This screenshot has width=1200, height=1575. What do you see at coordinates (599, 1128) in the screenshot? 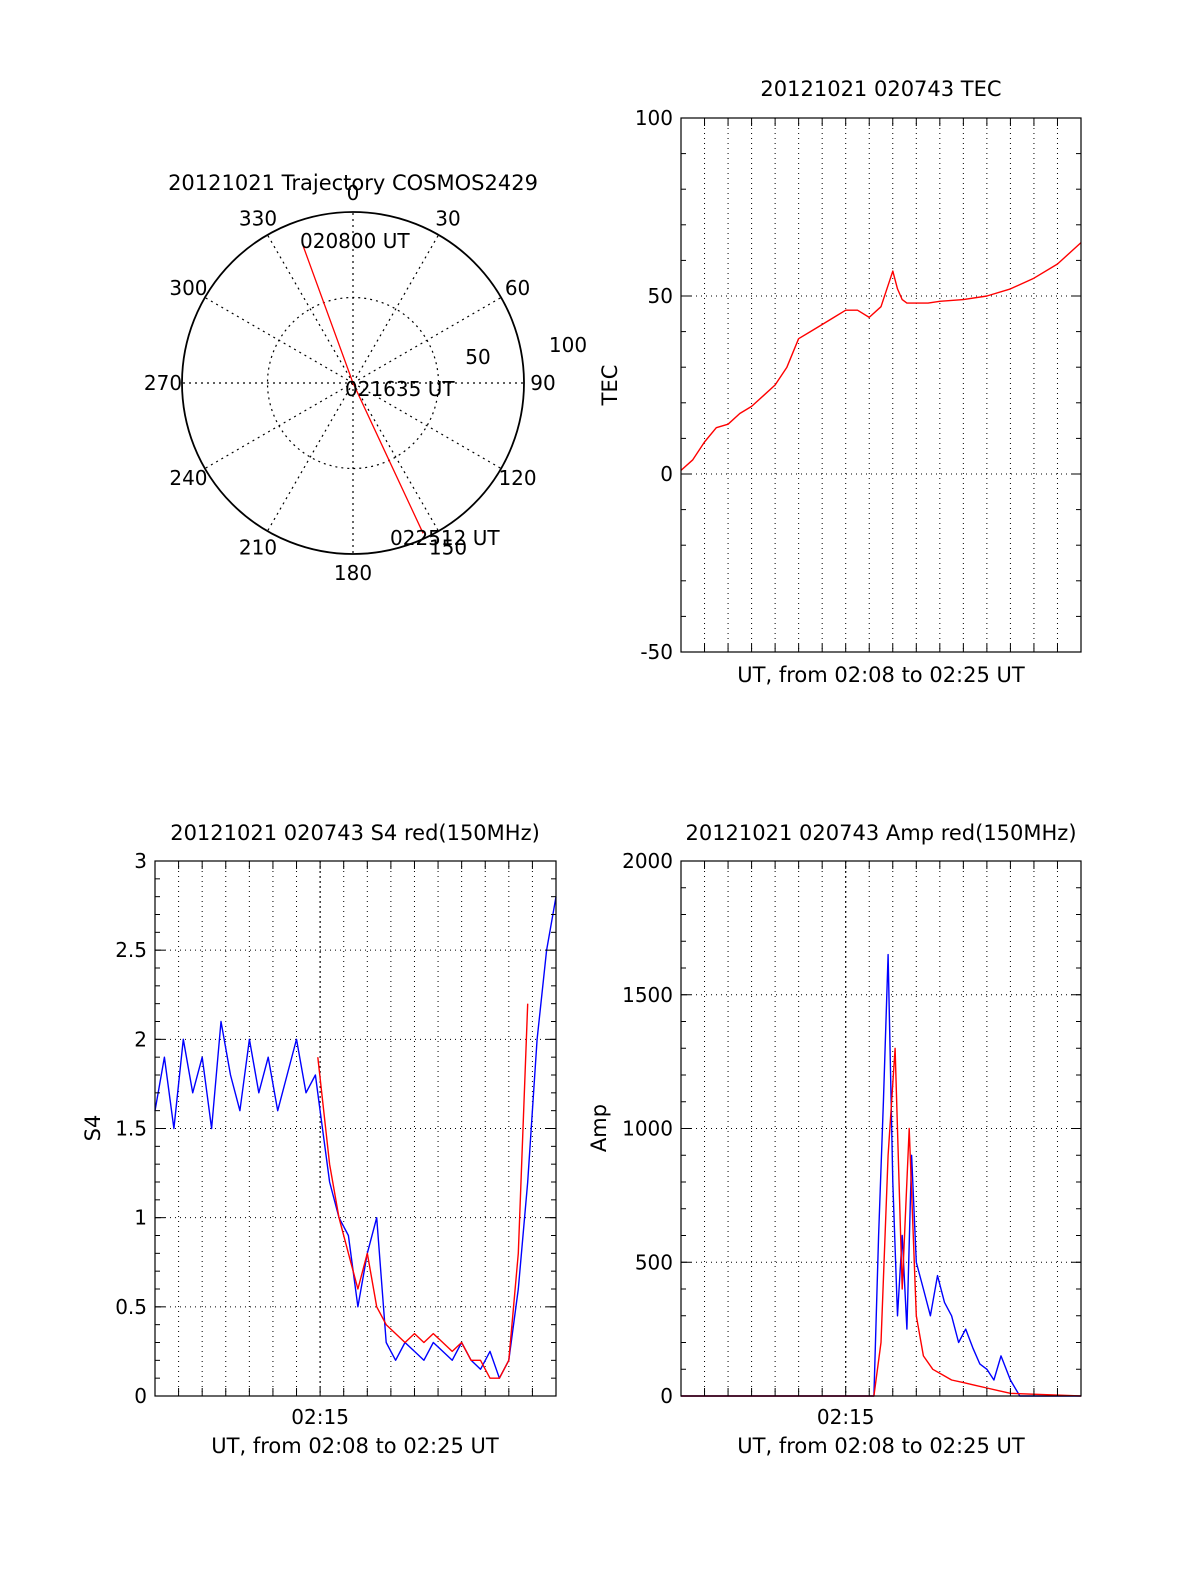
I see `amp-ylabel: Amp` at bounding box center [599, 1128].